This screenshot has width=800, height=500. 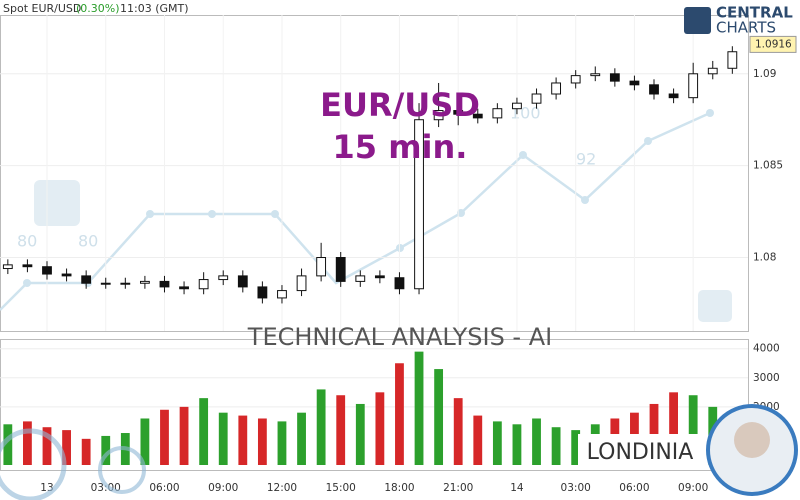 I want to click on last-price-box, so click(x=773, y=44).